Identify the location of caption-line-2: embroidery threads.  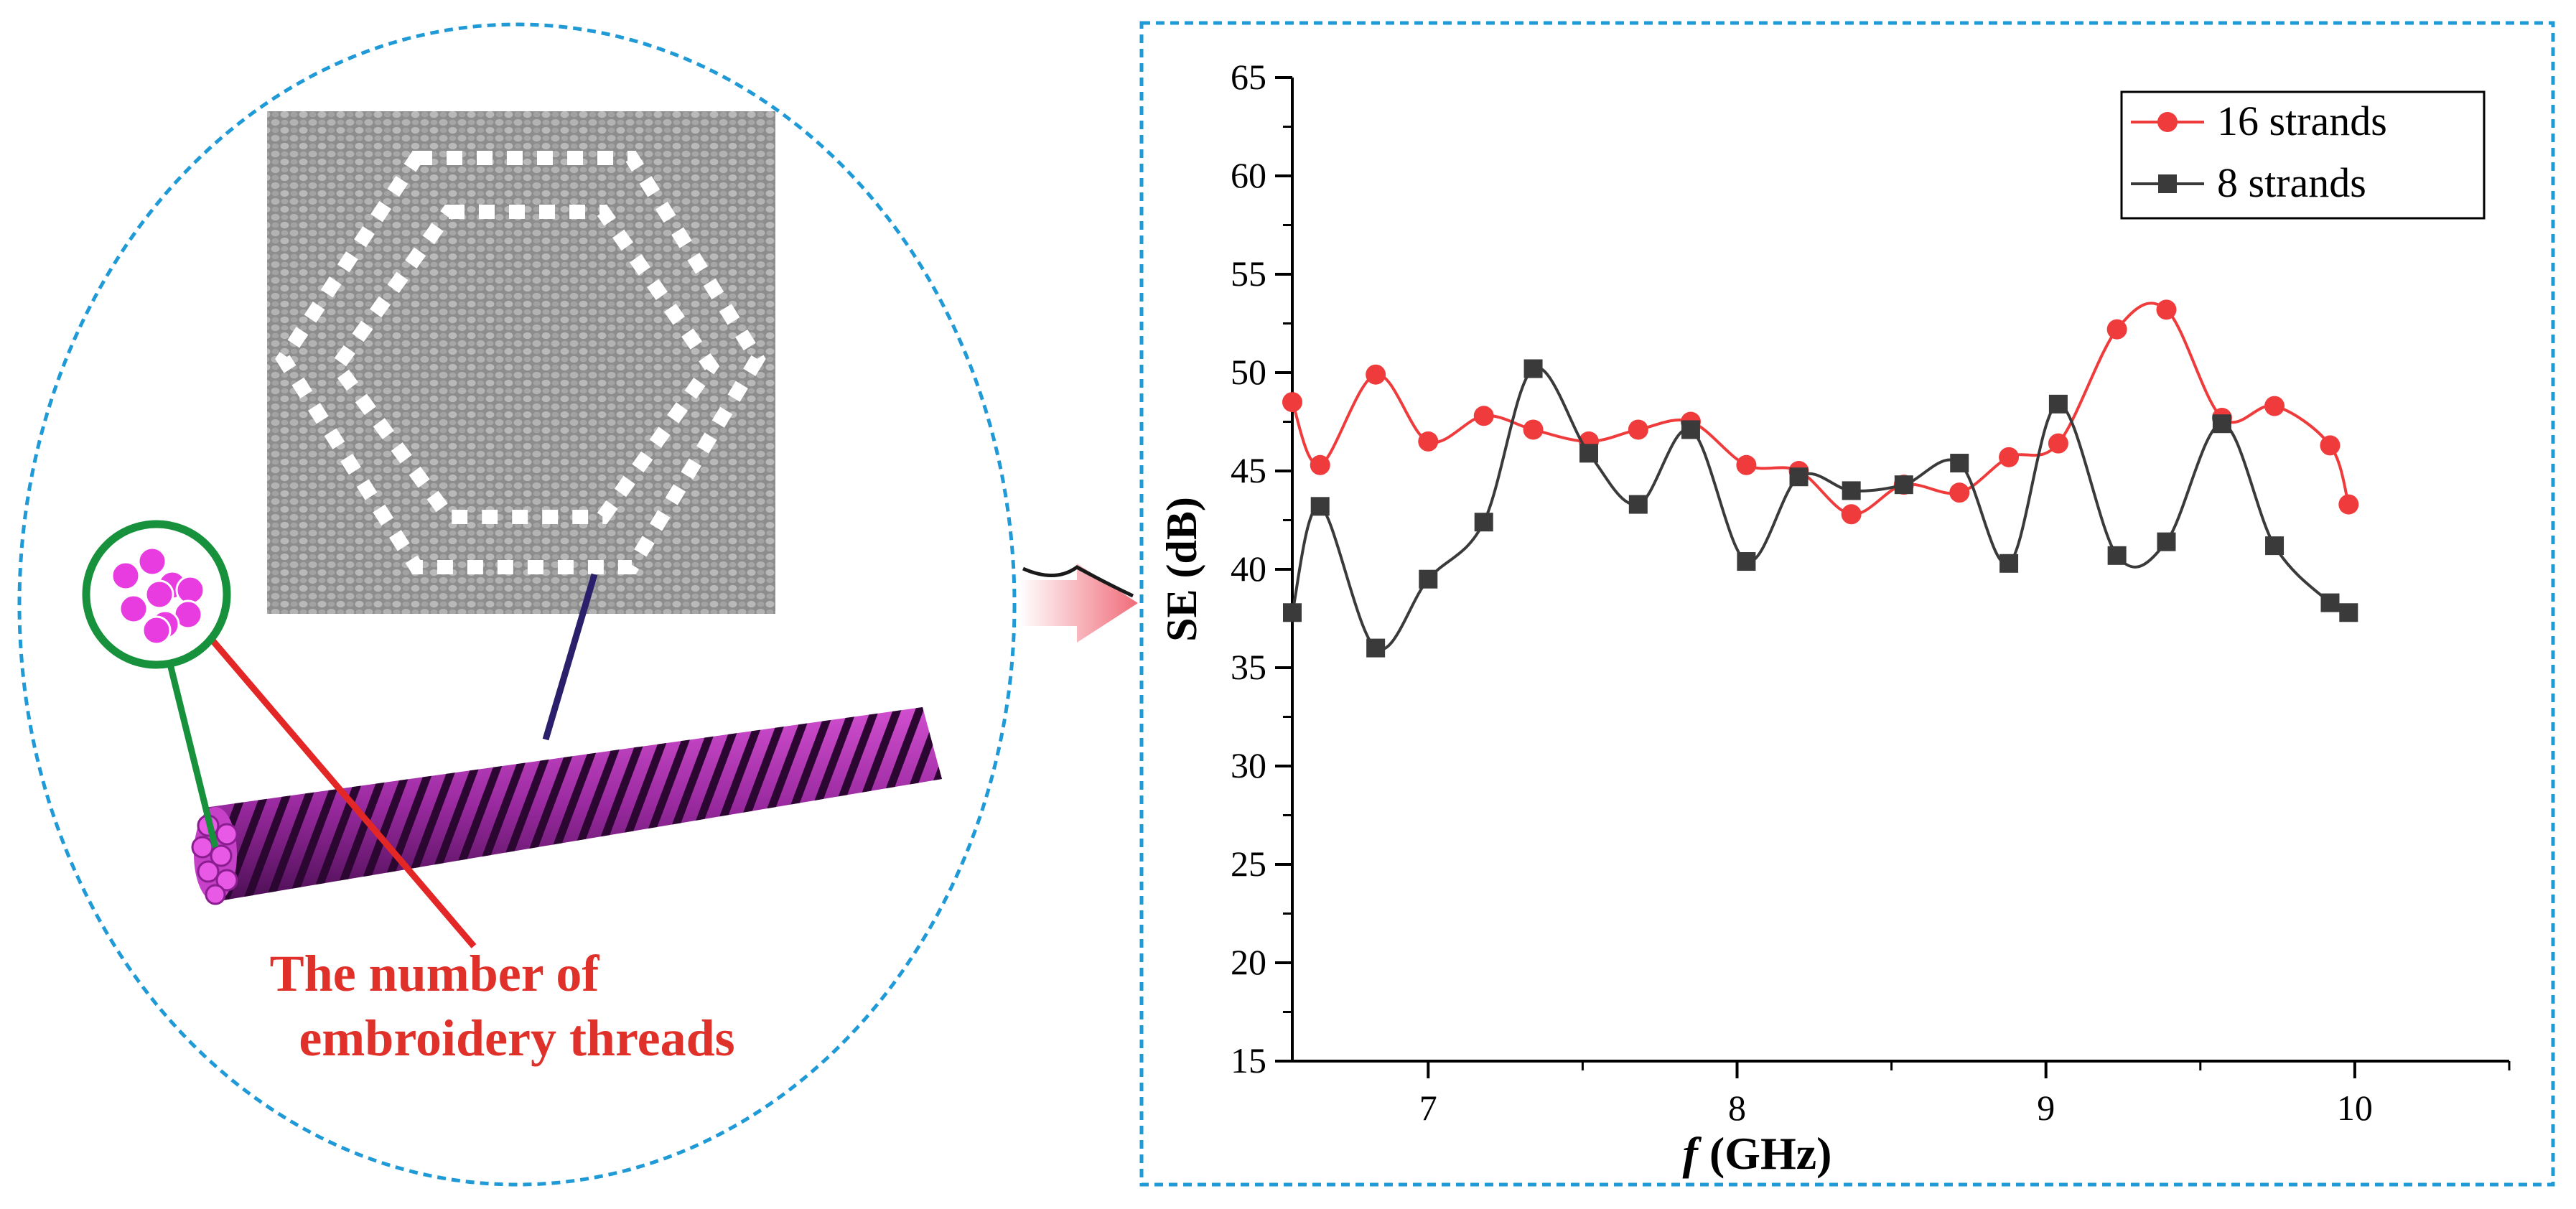
(516, 1038).